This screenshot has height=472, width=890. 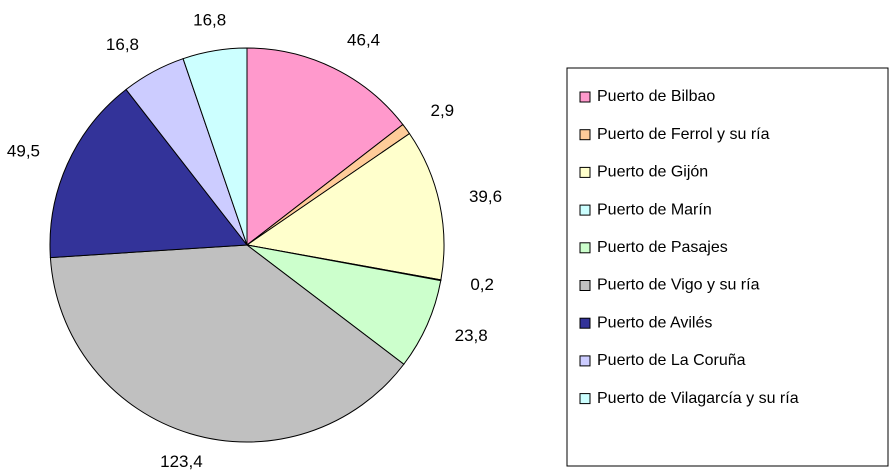 I want to click on legend-label: Puerto de Marín, so click(x=654, y=209).